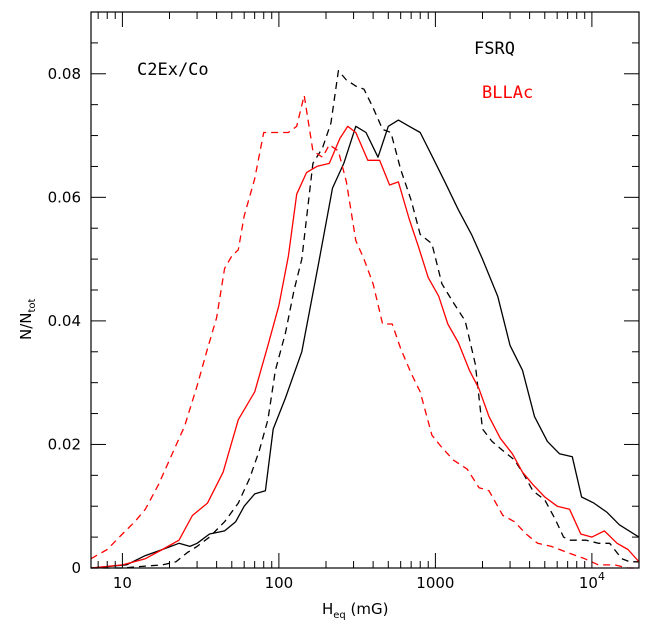 The width and height of the screenshot is (653, 626). What do you see at coordinates (327, 609) in the screenshot?
I see `x-axis-label-main: H` at bounding box center [327, 609].